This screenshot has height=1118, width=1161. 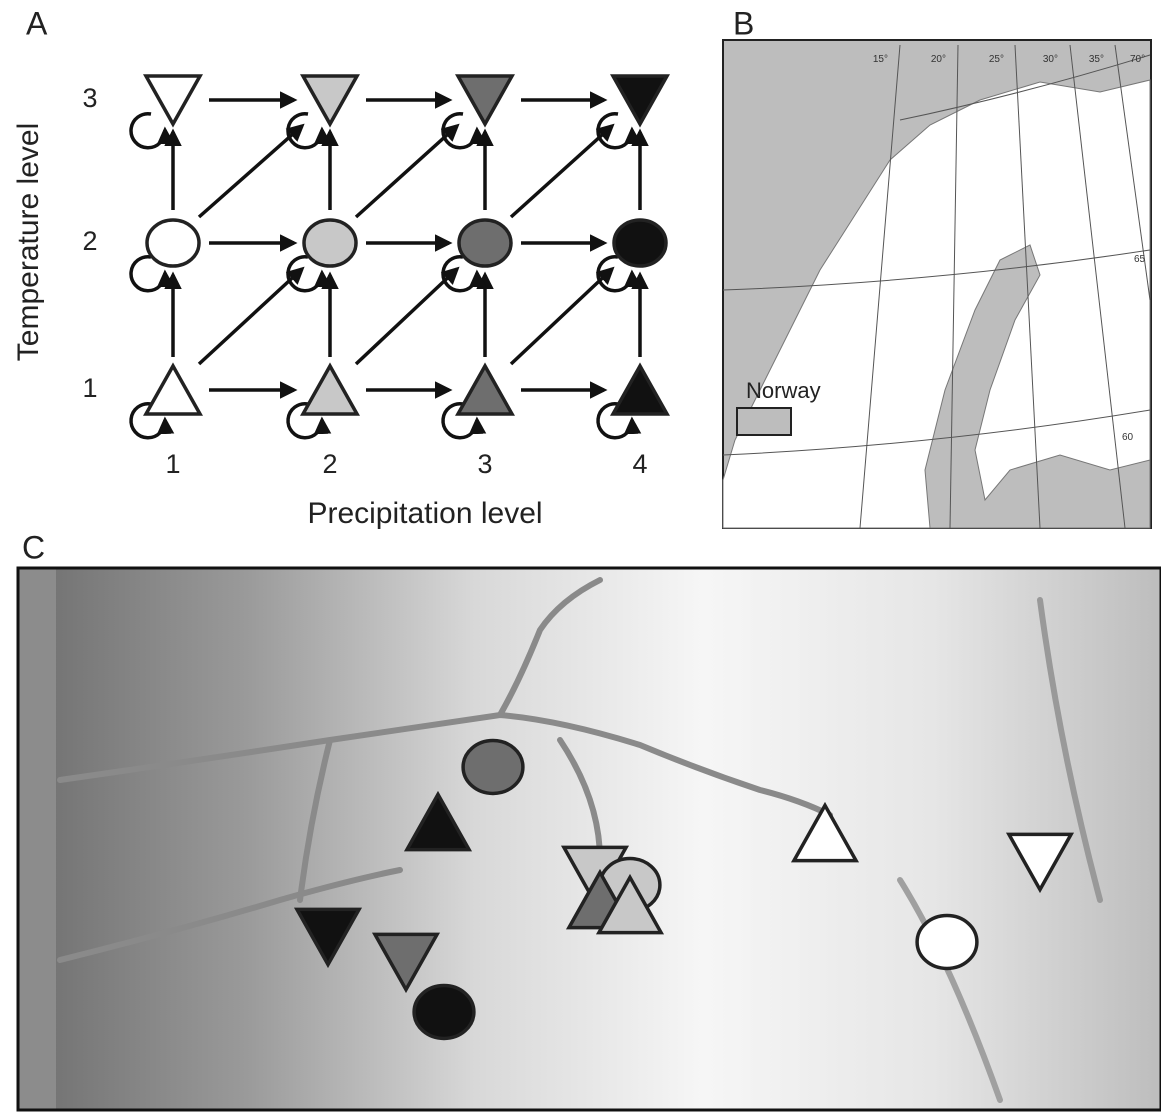 I want to click on x-level-label: 3, so click(x=484, y=464).